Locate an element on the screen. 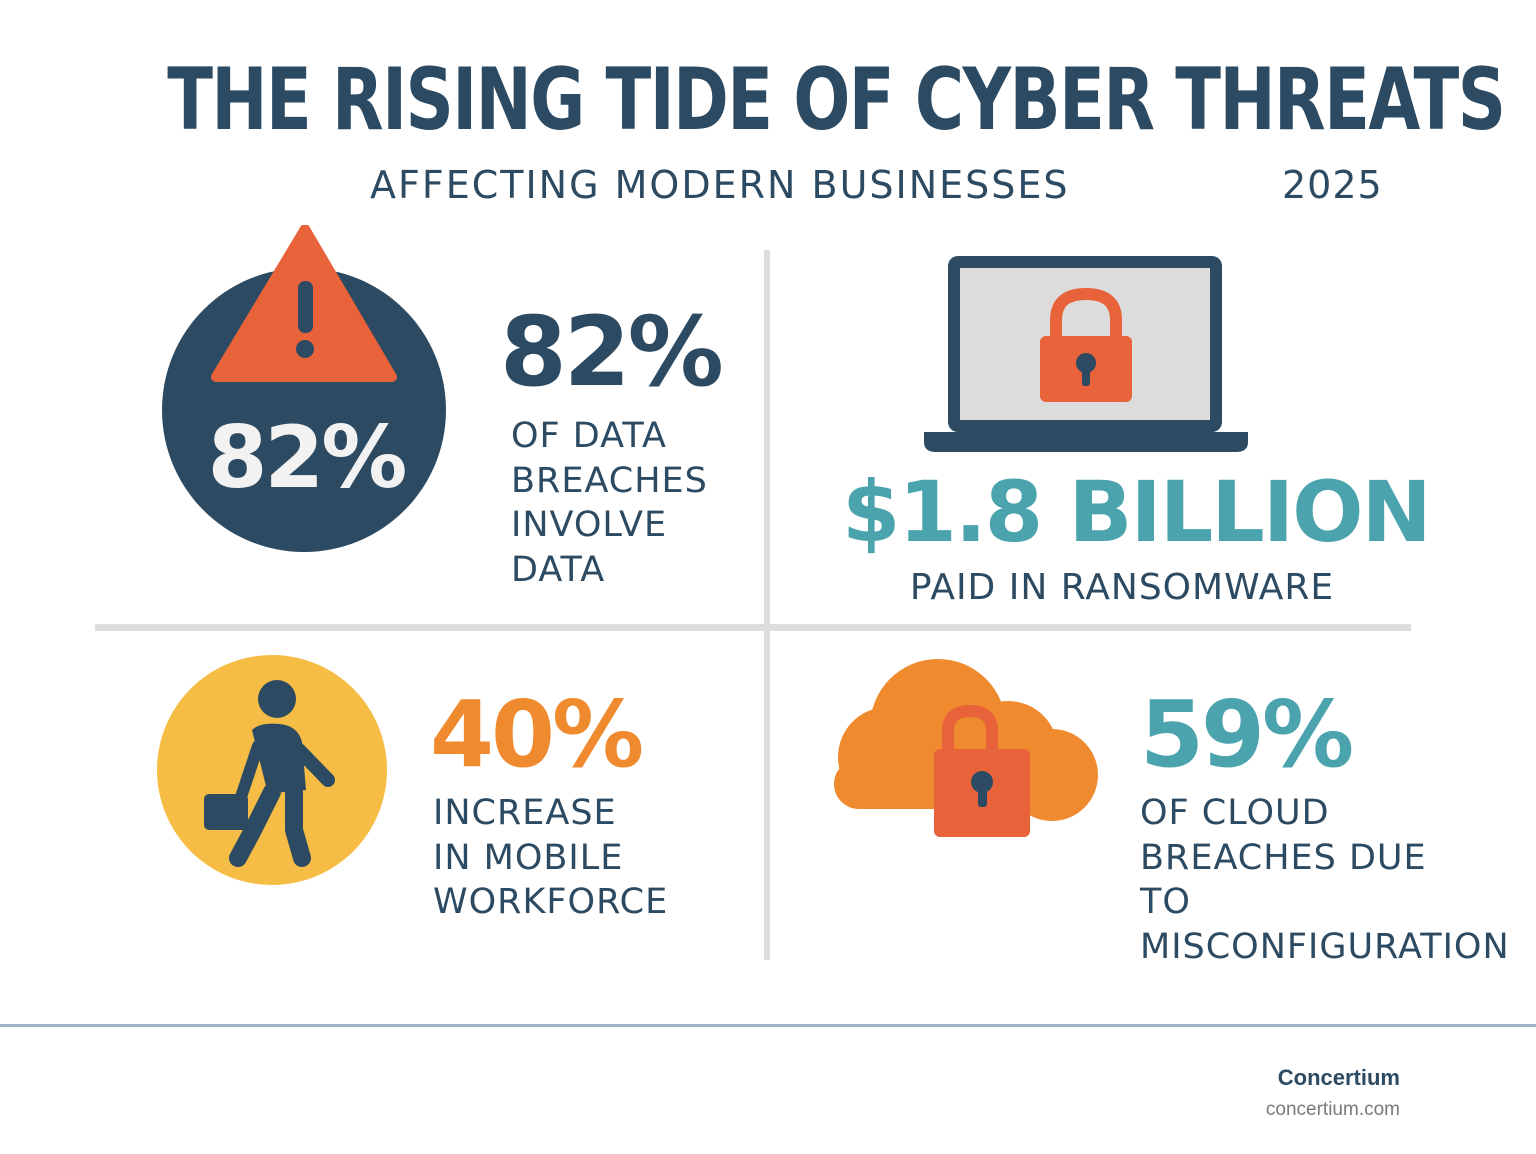  walking-person-briefcase-icon is located at coordinates (272, 770).